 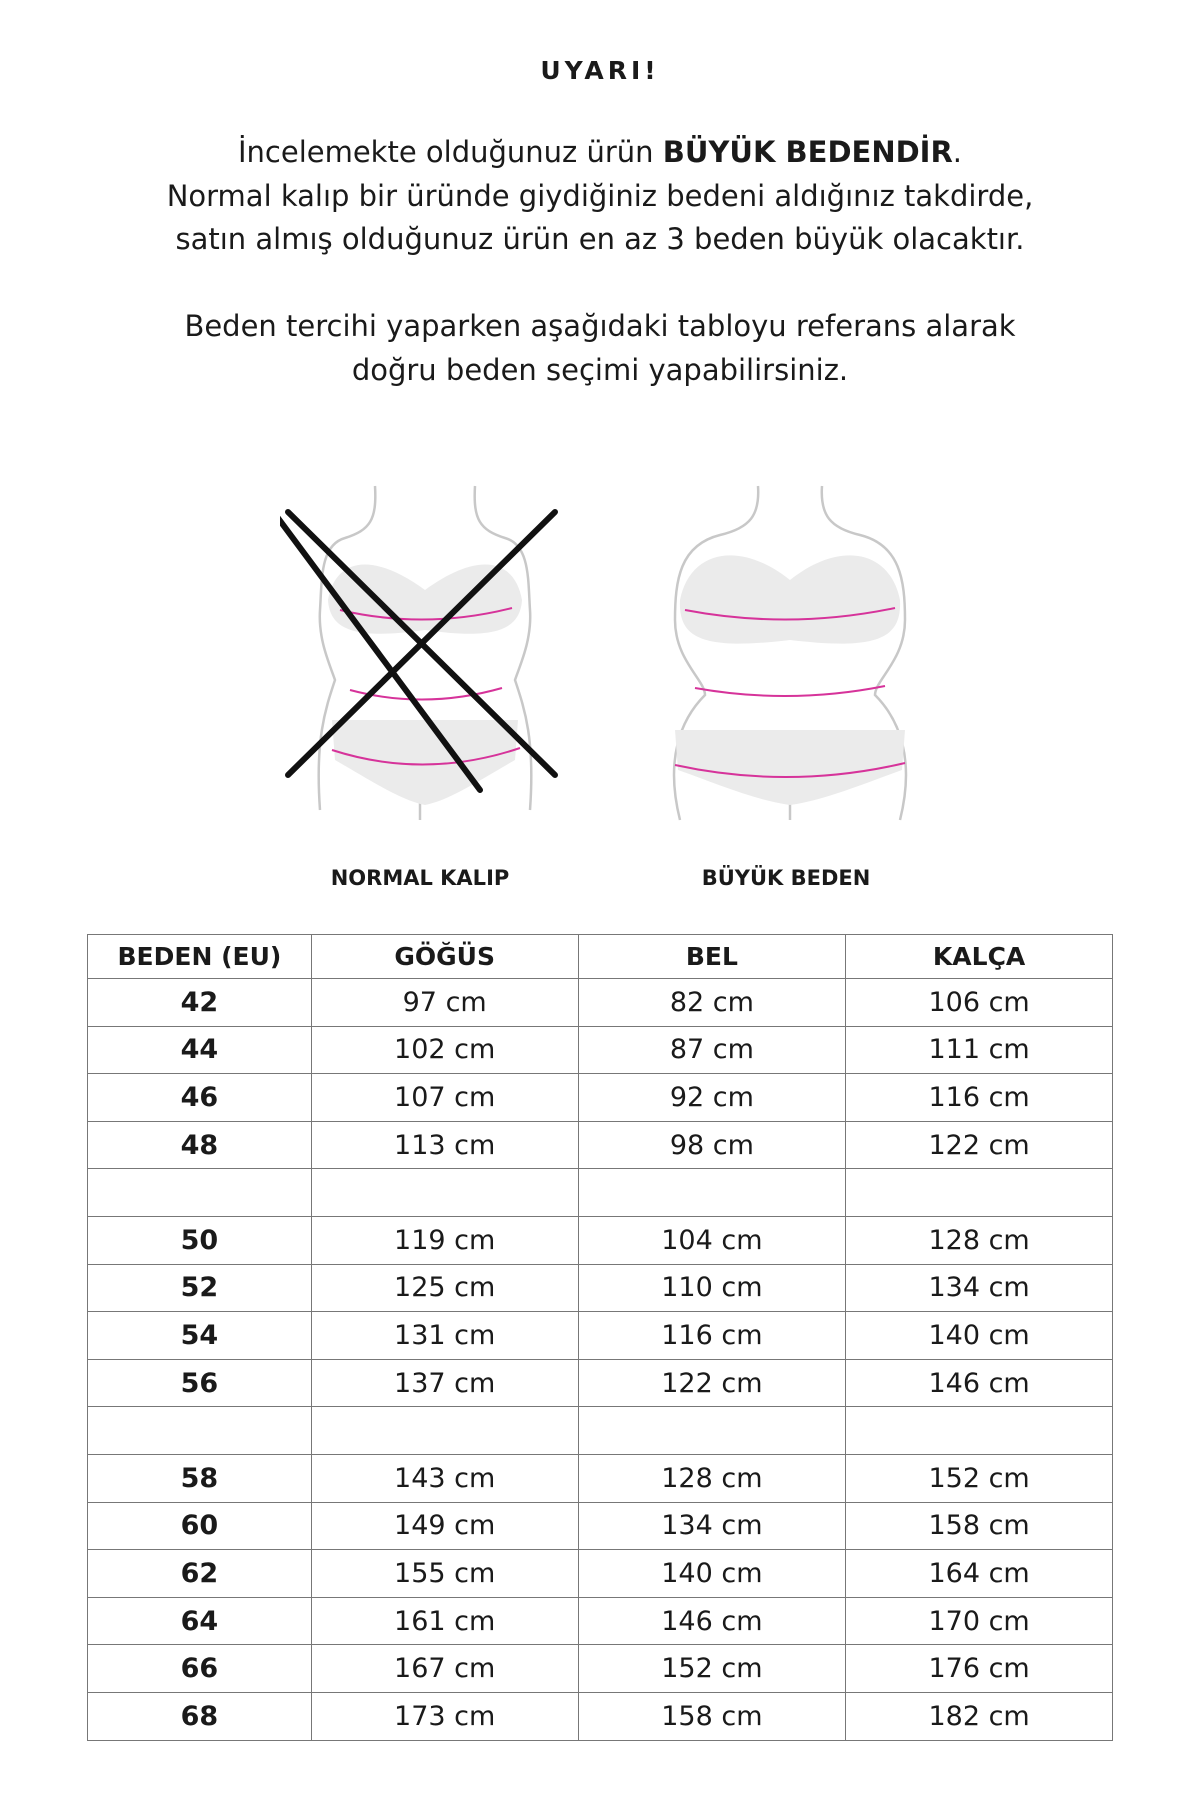 What do you see at coordinates (199, 956) in the screenshot?
I see `column-header: BEDEN (EU)` at bounding box center [199, 956].